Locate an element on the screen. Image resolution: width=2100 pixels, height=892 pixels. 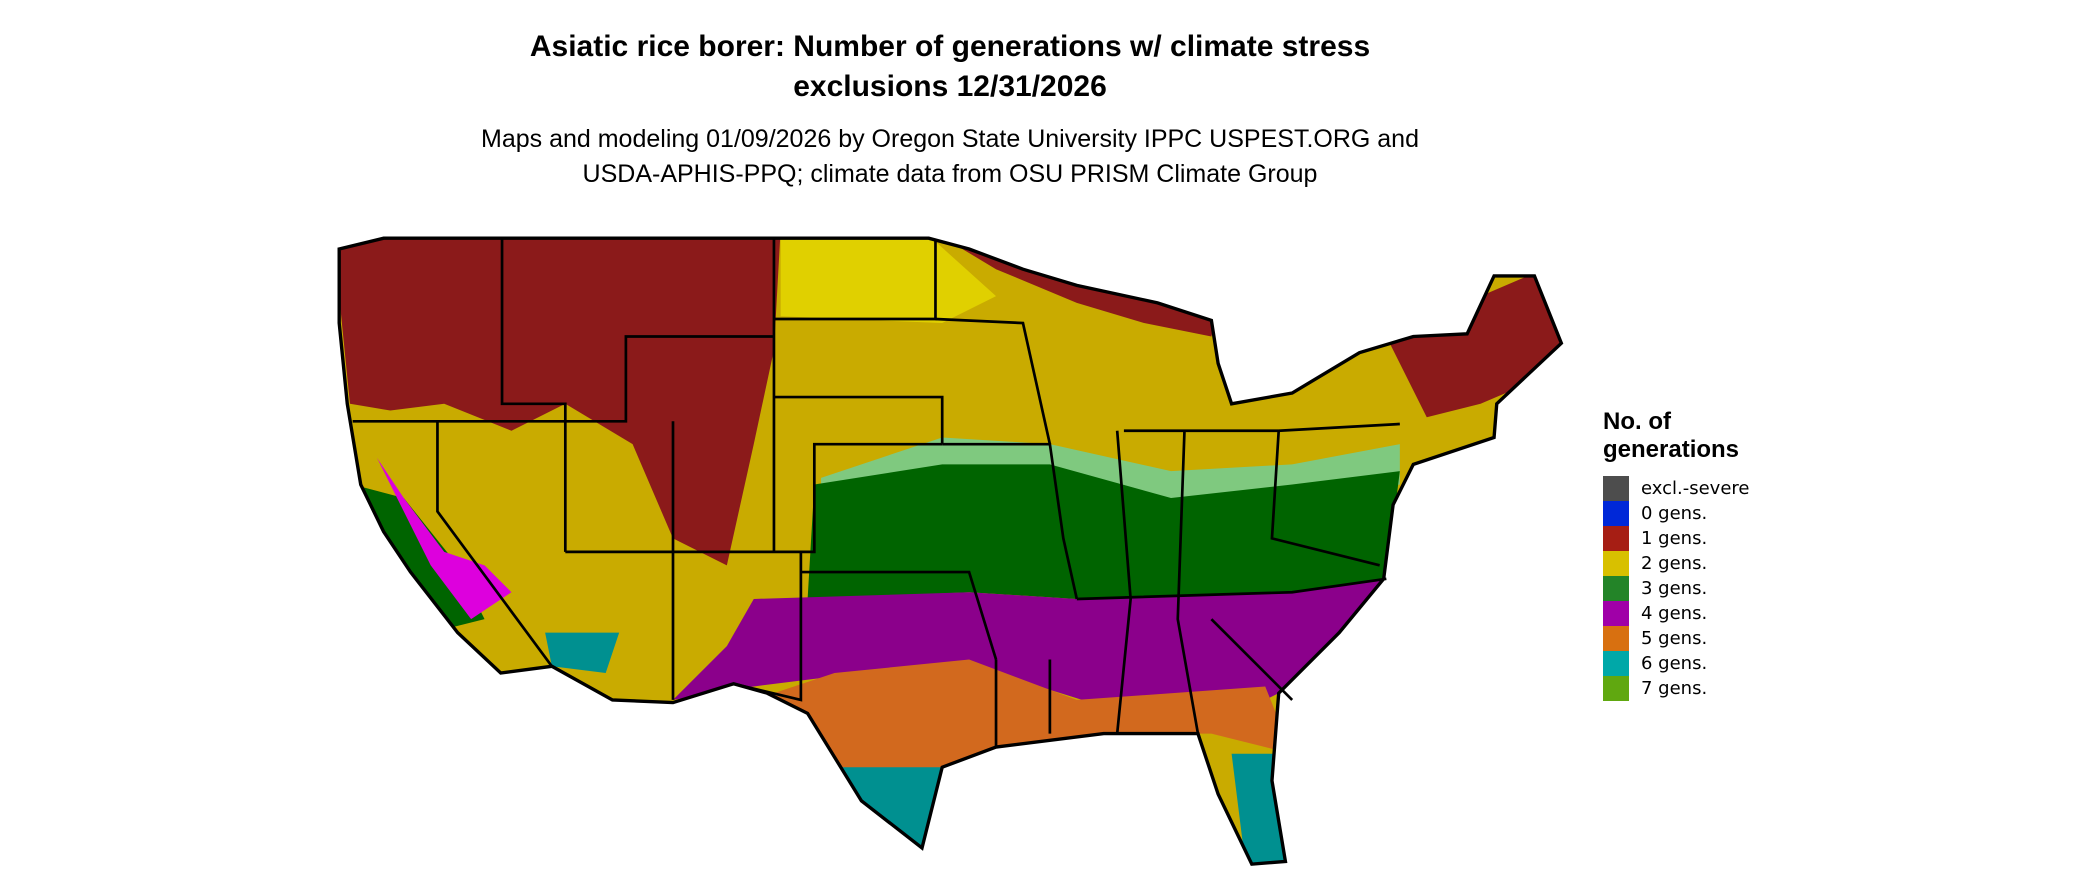
legend-item: 4 gens. is located at coordinates (1676, 613).